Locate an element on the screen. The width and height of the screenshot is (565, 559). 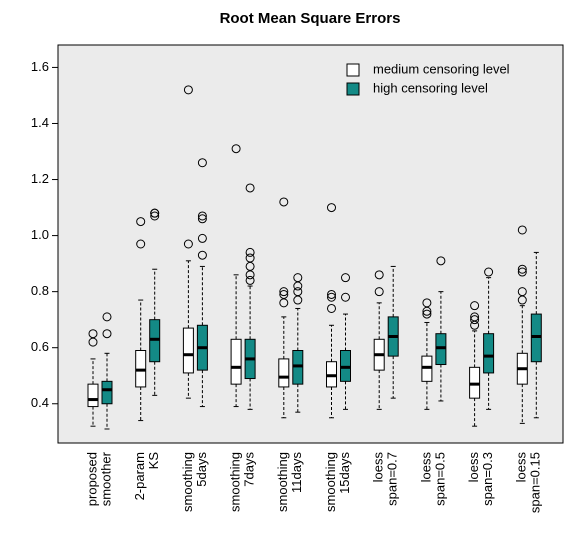
x-tick-label: 7days is located at coordinates (249, 469).